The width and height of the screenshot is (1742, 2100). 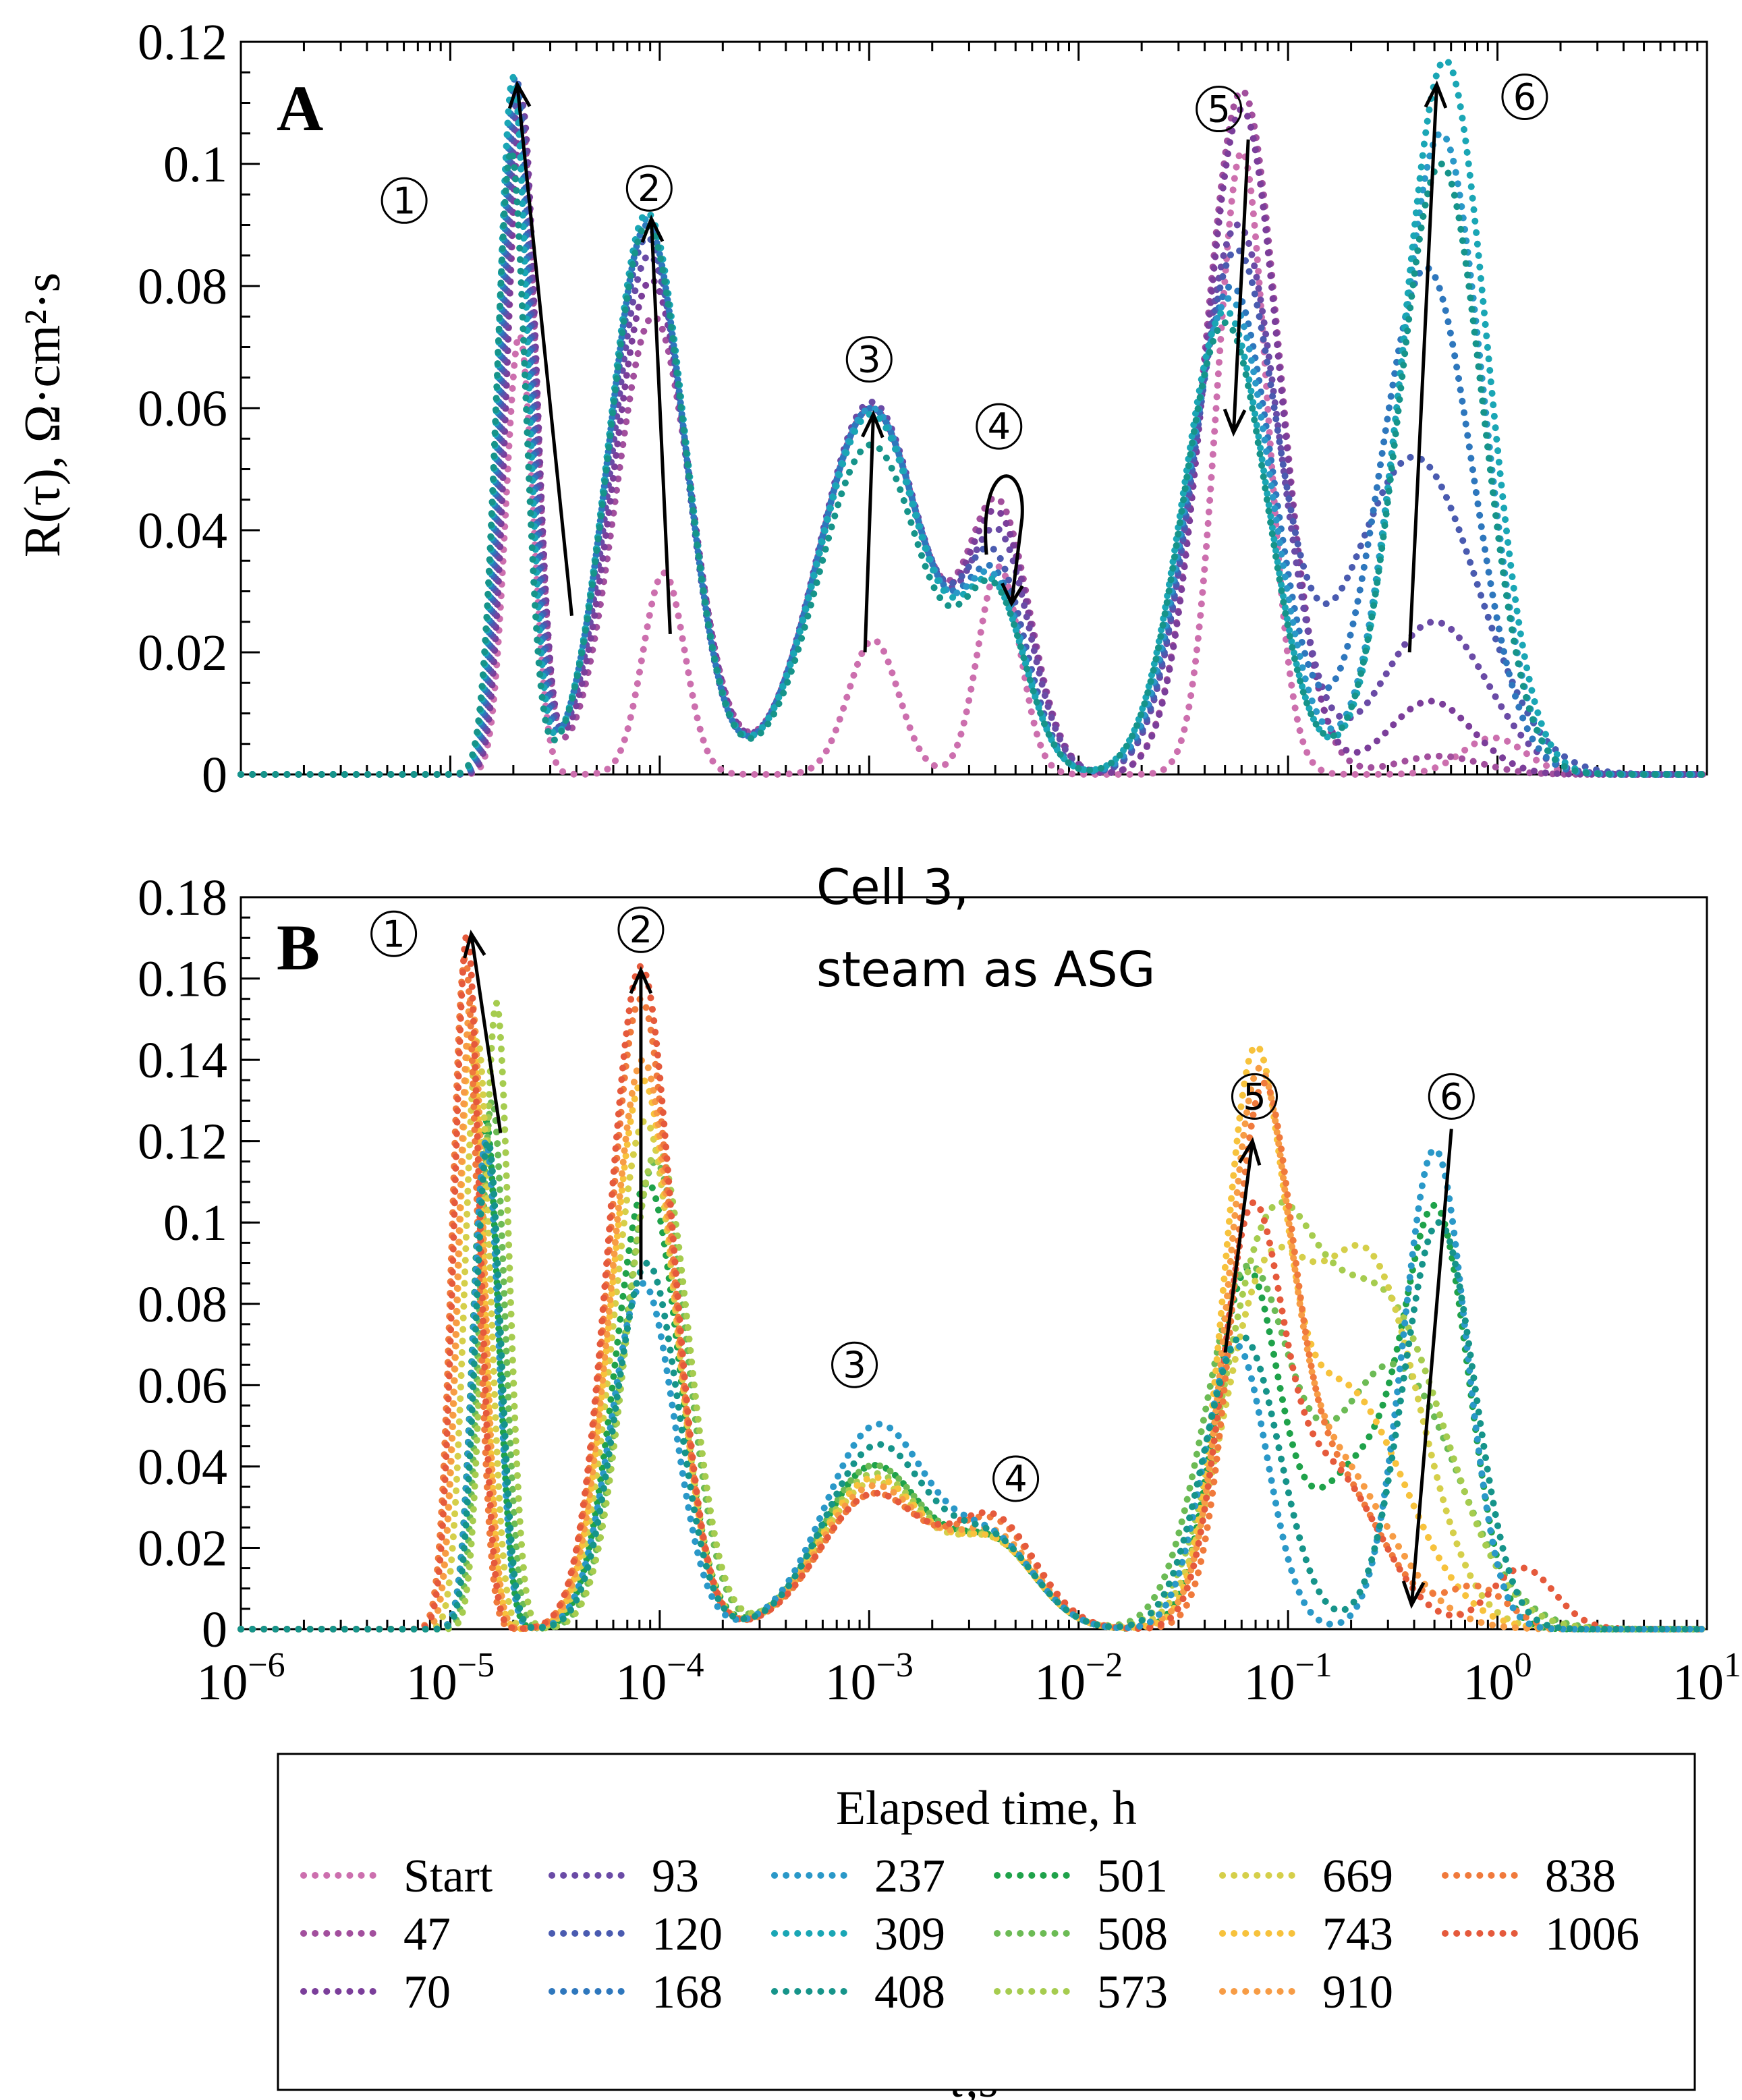 I want to click on legend-label: Start, so click(x=448, y=1876).